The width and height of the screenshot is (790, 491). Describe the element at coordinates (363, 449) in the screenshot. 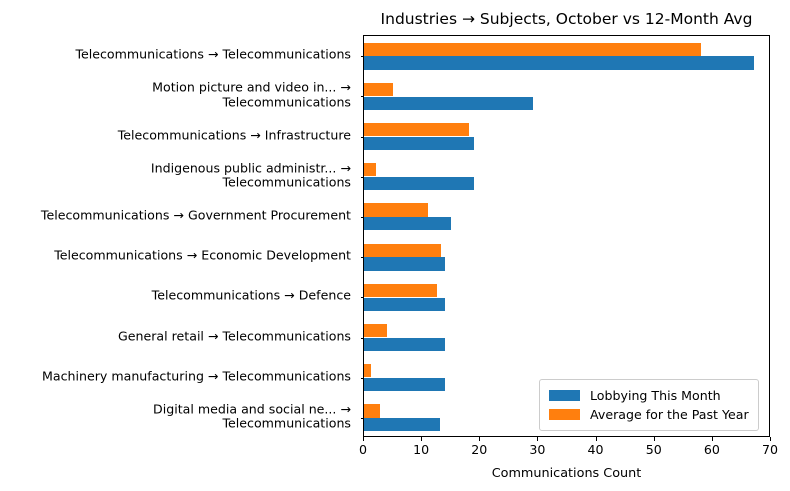

I see `x-tick-label: 0` at that location.